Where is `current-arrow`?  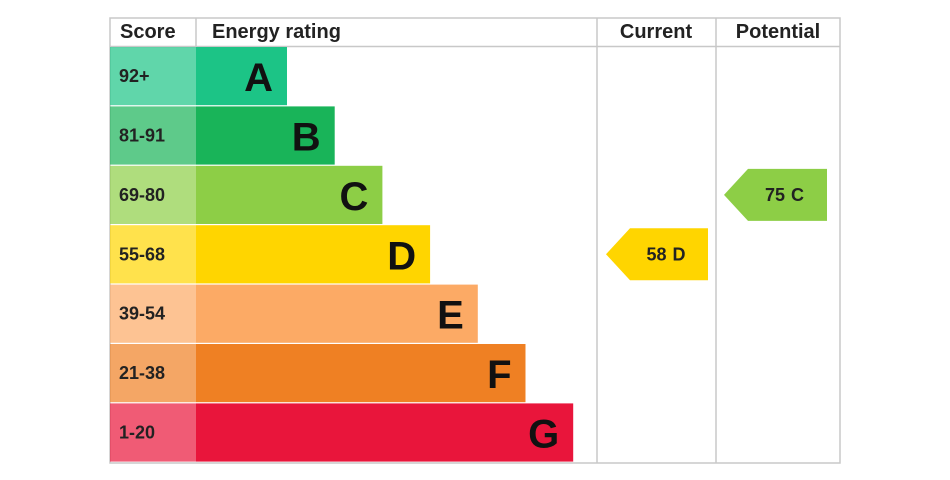 current-arrow is located at coordinates (657, 254).